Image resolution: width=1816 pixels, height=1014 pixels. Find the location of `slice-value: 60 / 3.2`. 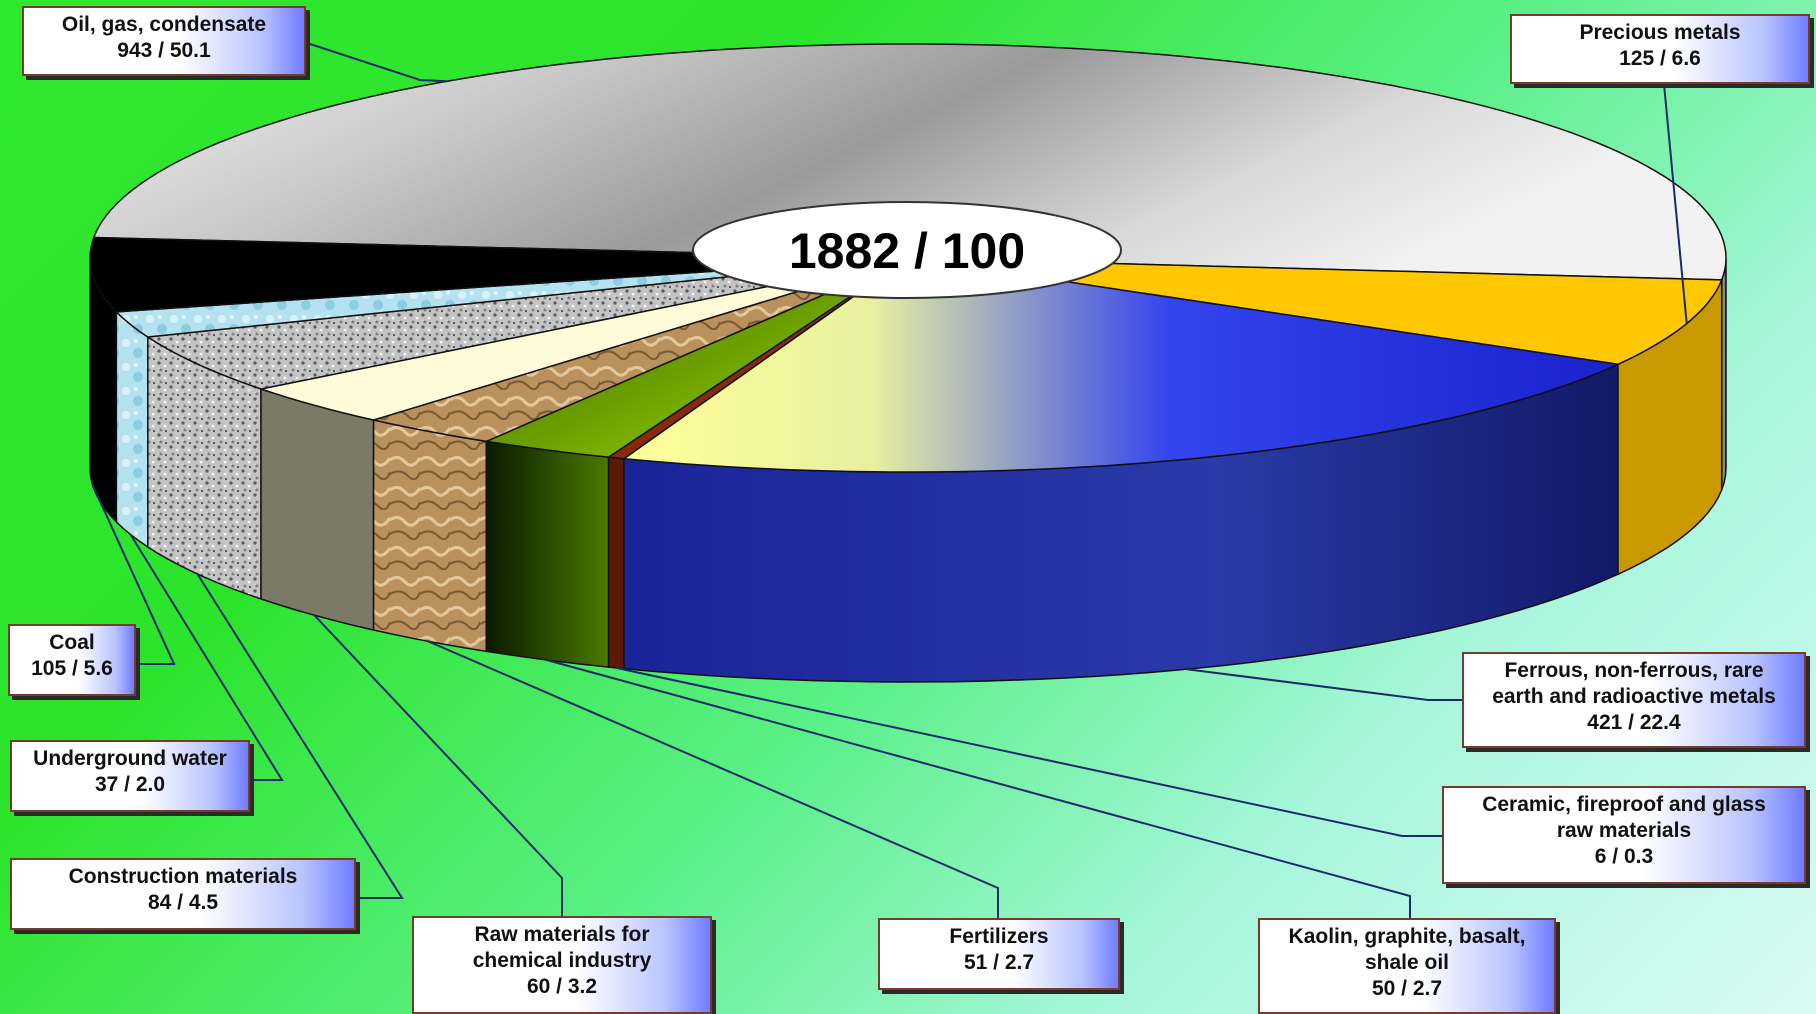

slice-value: 60 / 3.2 is located at coordinates (562, 986).